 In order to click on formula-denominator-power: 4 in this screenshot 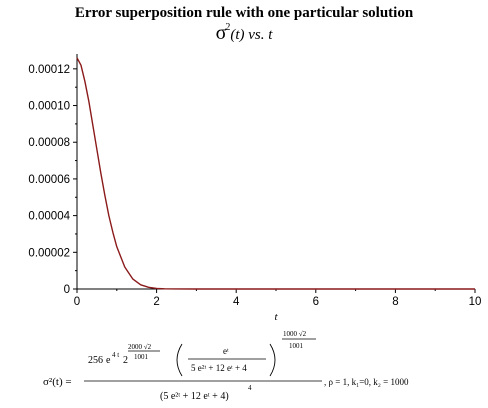, I will do `click(250, 388)`.